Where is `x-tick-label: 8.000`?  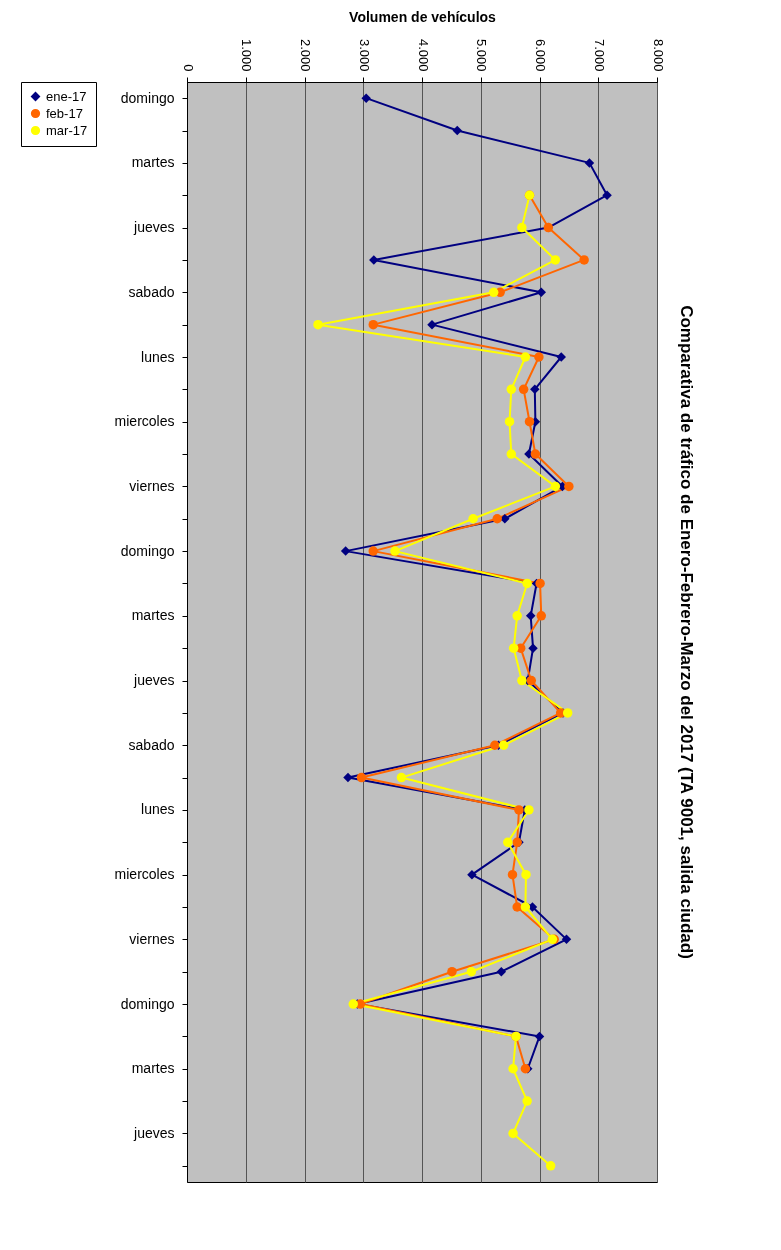 x-tick-label: 8.000 is located at coordinates (658, 55).